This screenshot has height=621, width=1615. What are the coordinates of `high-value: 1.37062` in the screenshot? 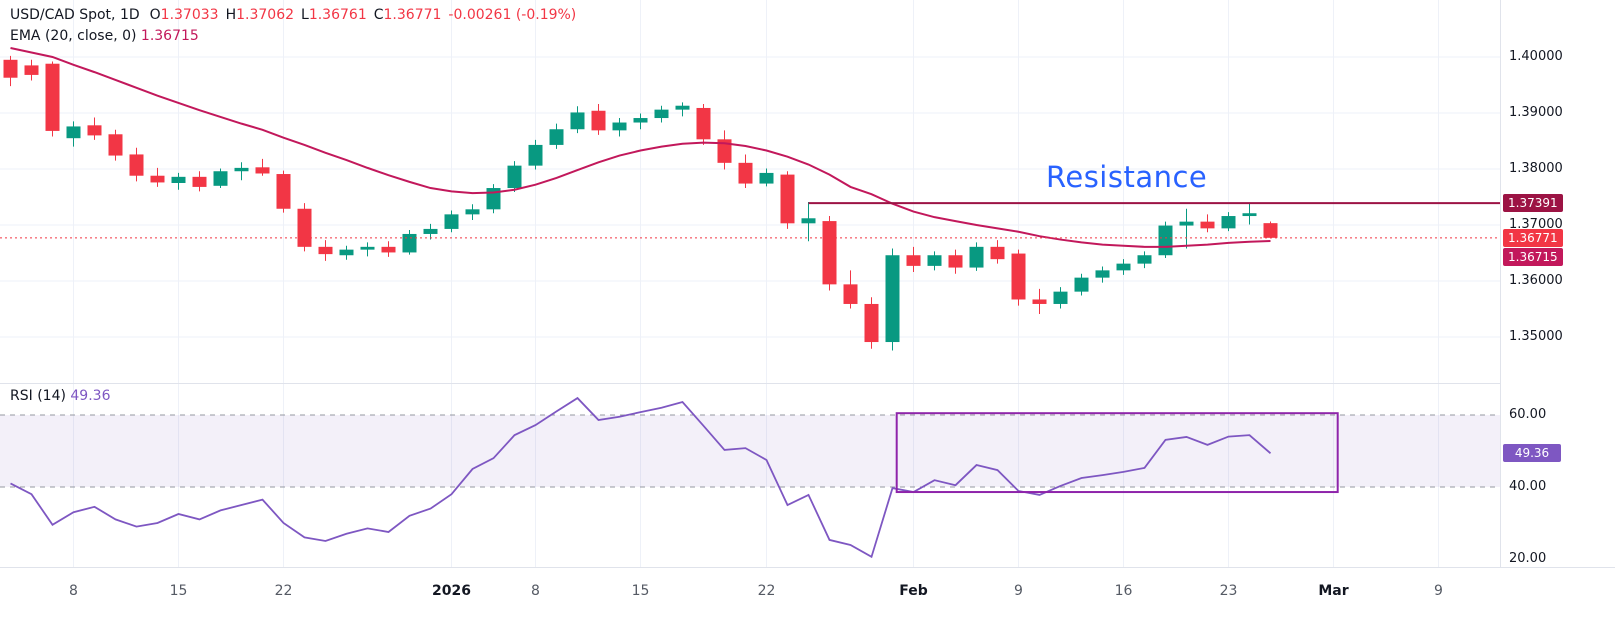 It's located at (265, 15).